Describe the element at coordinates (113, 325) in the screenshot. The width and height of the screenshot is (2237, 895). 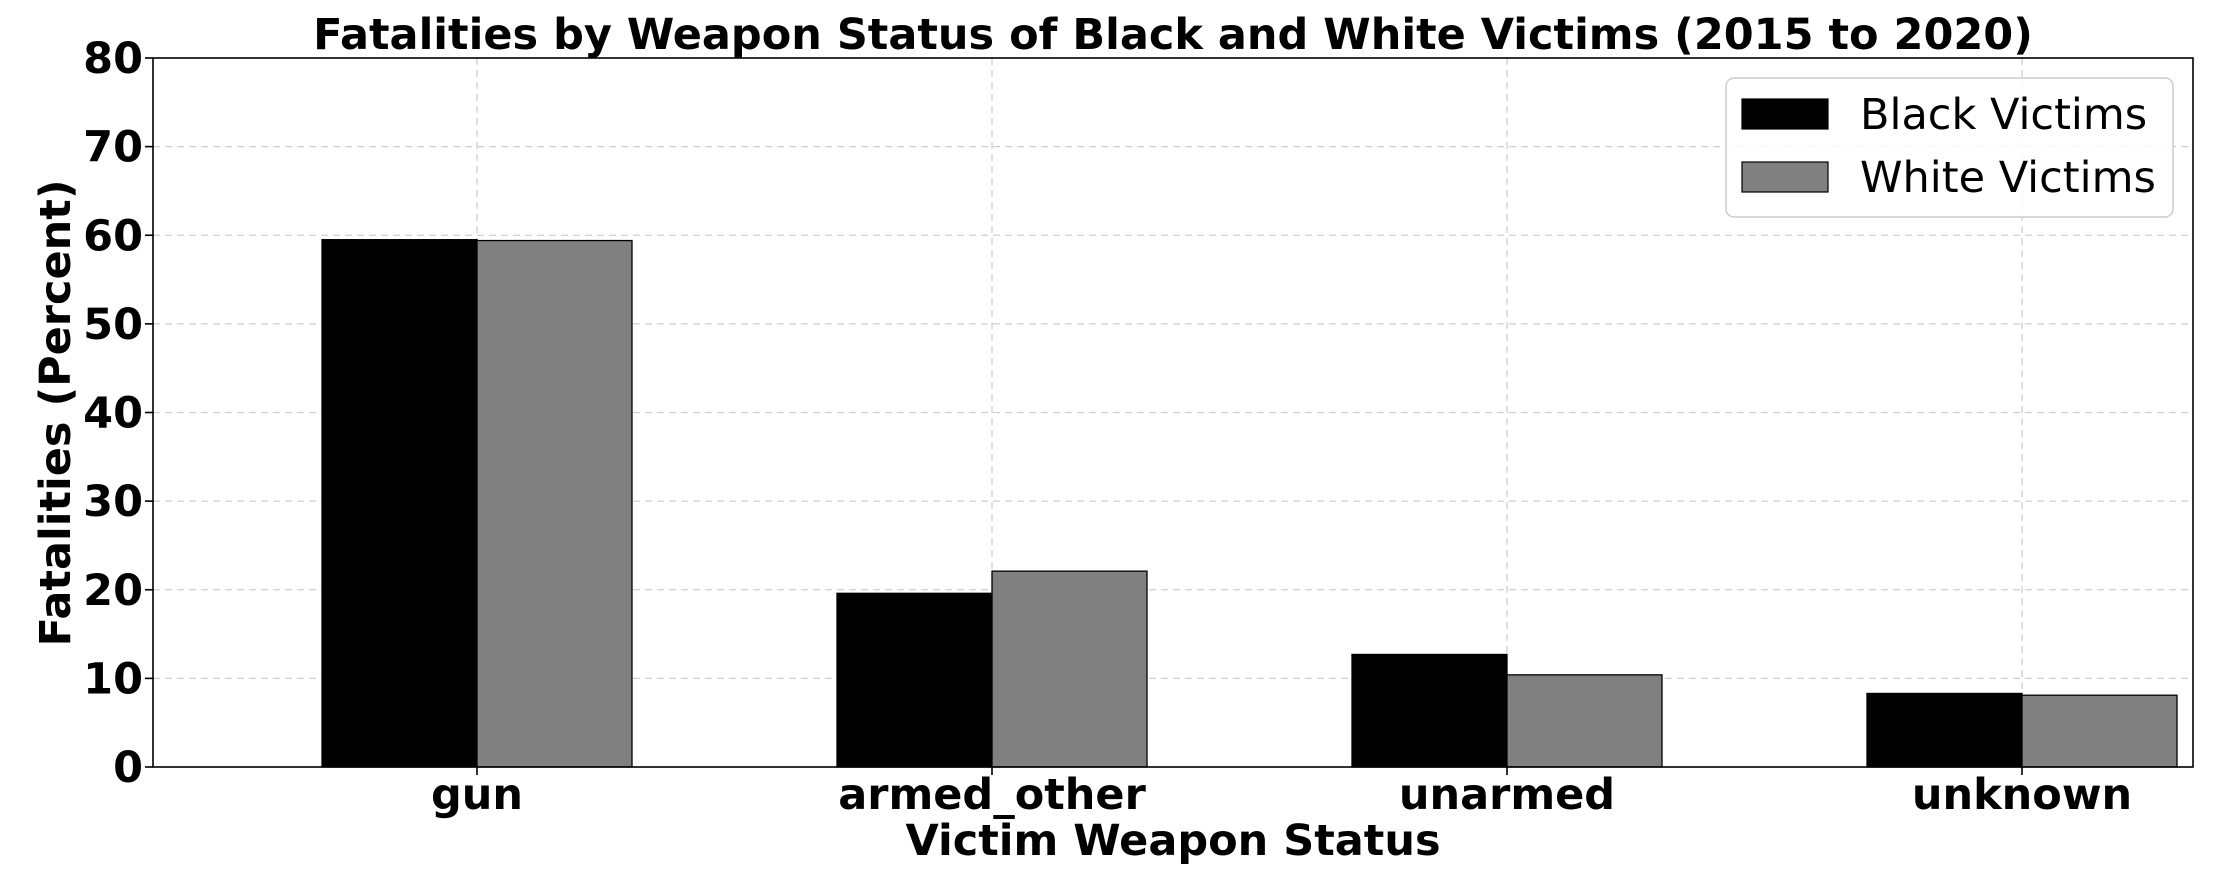
I see `y-tick-label: 50` at that location.